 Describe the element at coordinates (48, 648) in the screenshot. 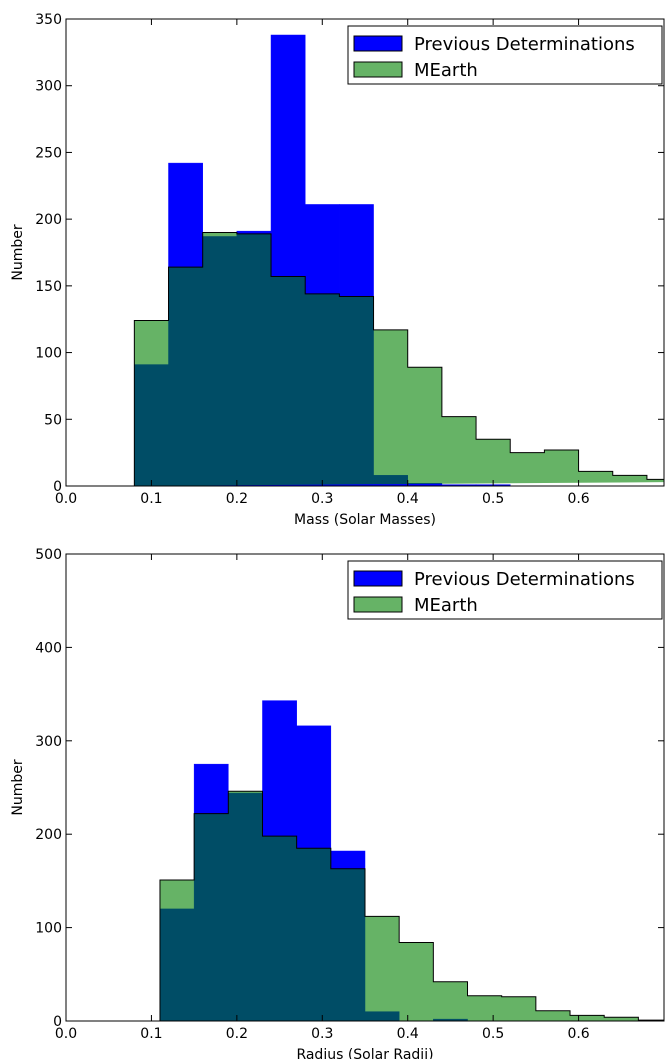

I see `y-tick-label: 400` at that location.